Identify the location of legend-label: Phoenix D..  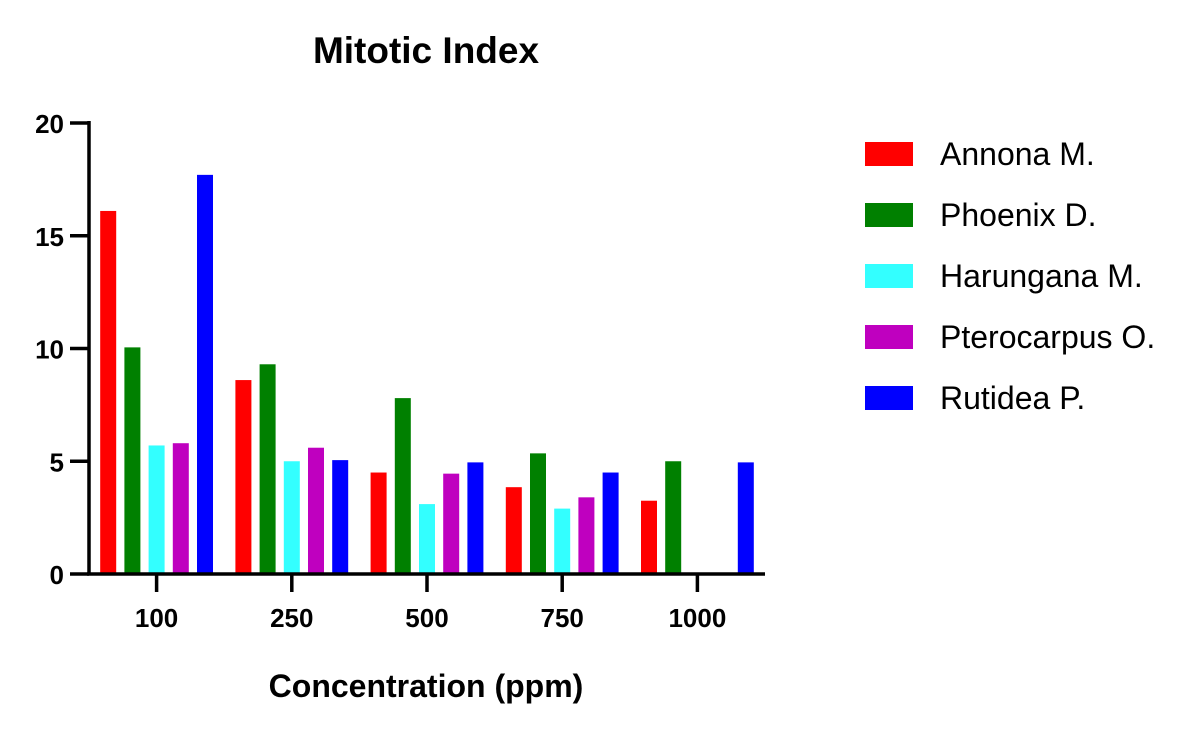
(1018, 215).